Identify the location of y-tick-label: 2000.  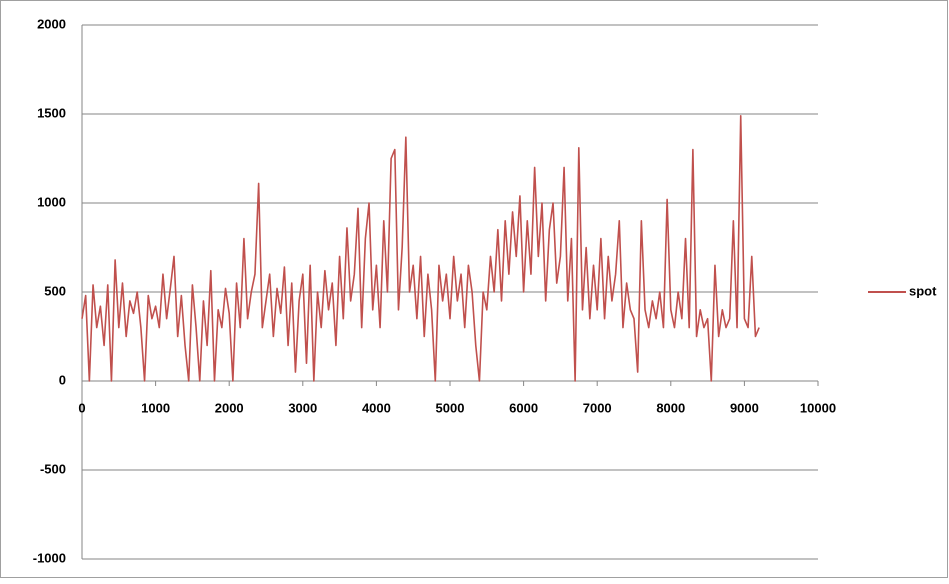
(51, 23).